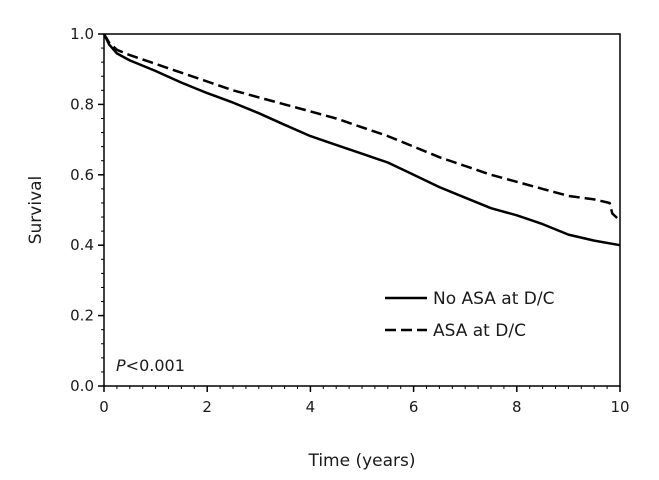  I want to click on x-axis-title: Time (years), so click(361, 461).